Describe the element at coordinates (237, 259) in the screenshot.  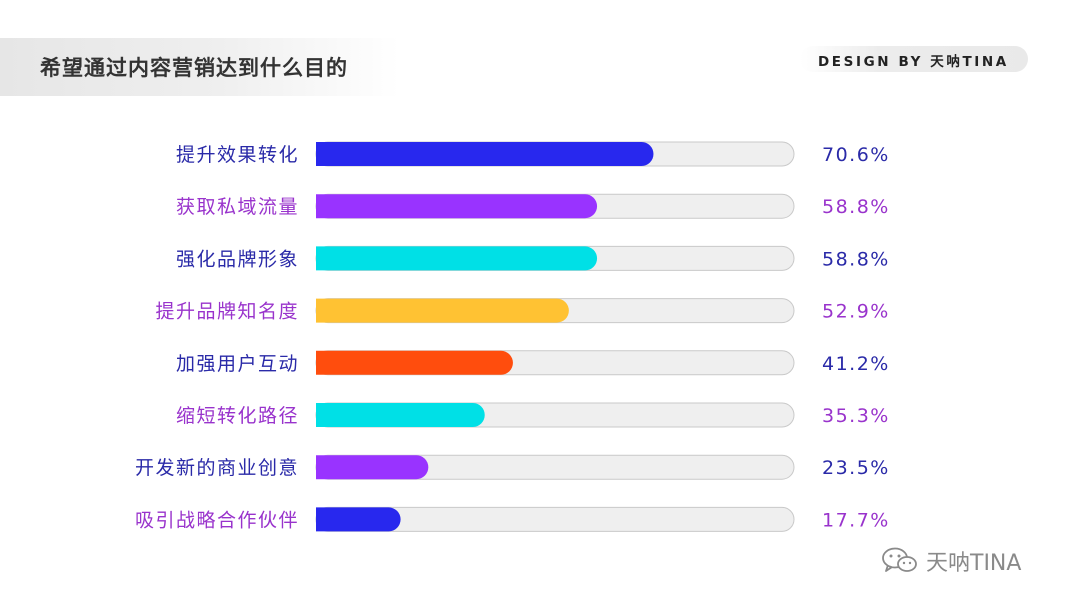
I see `category-label: 强化品牌形象` at that location.